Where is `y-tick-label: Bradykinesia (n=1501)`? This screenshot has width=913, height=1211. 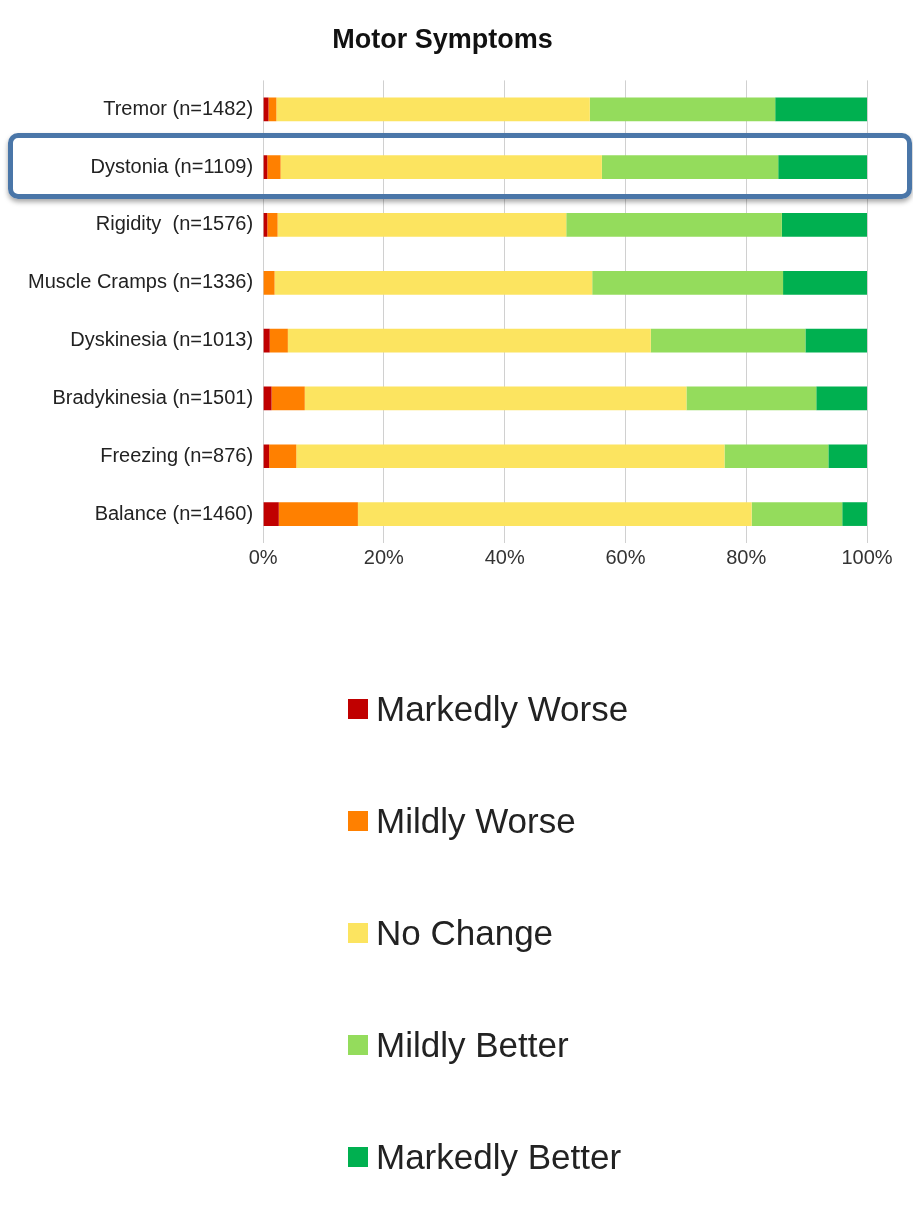
y-tick-label: Bradykinesia (n=1501) is located at coordinates (153, 396).